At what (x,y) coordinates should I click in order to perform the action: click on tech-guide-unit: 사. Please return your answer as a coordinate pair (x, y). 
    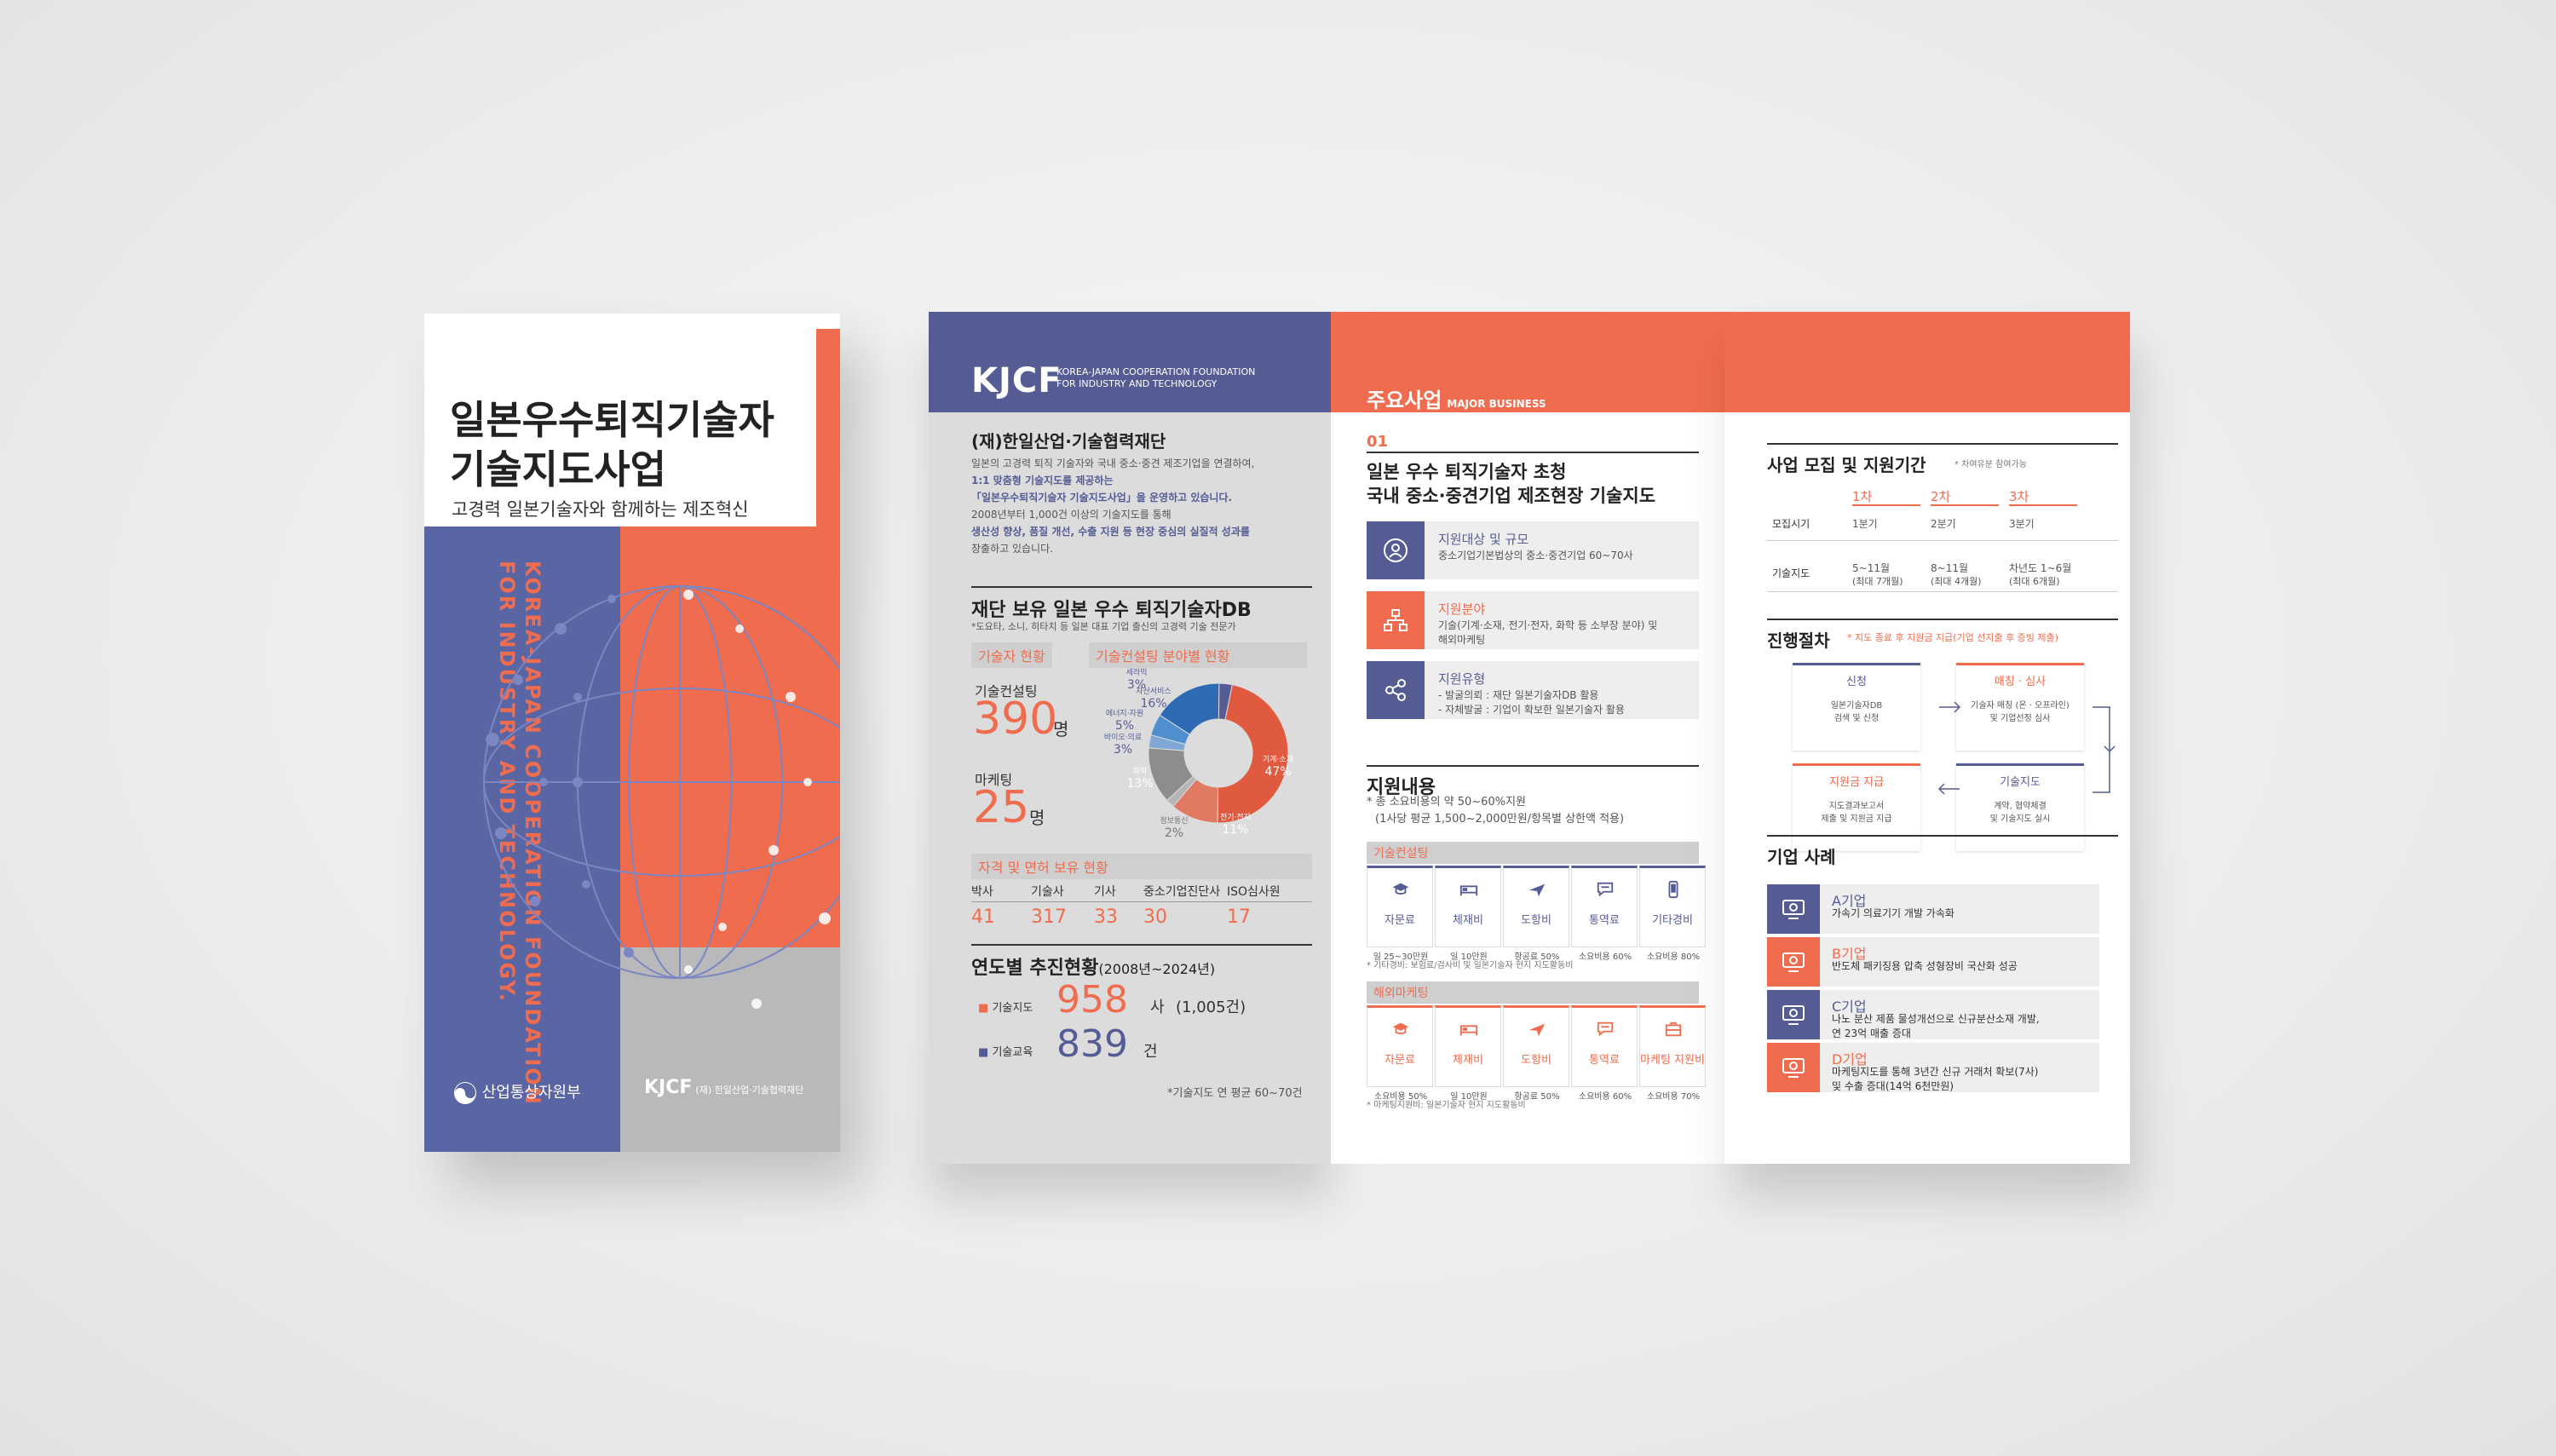
    Looking at the image, I should click on (1157, 1007).